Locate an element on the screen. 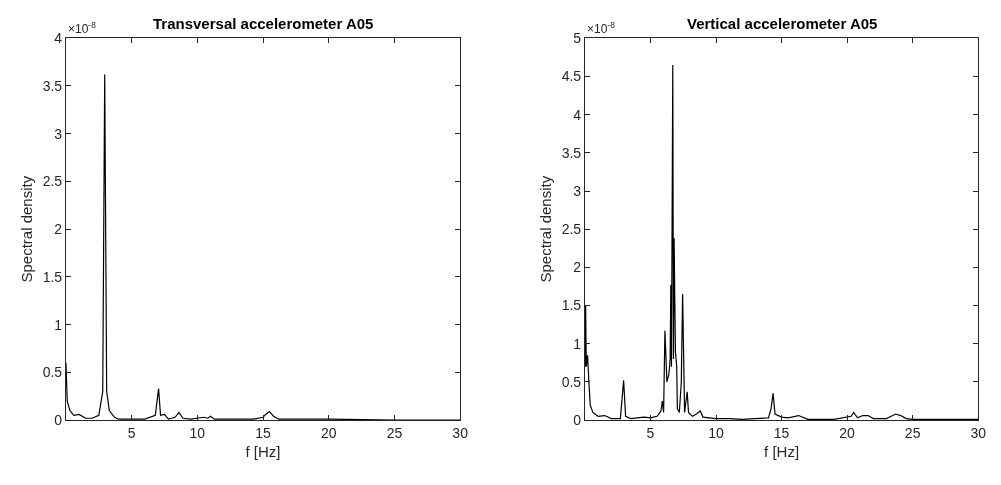 The height and width of the screenshot is (485, 1001). chart-title: Transversal accelerometer A05 is located at coordinates (263, 23).